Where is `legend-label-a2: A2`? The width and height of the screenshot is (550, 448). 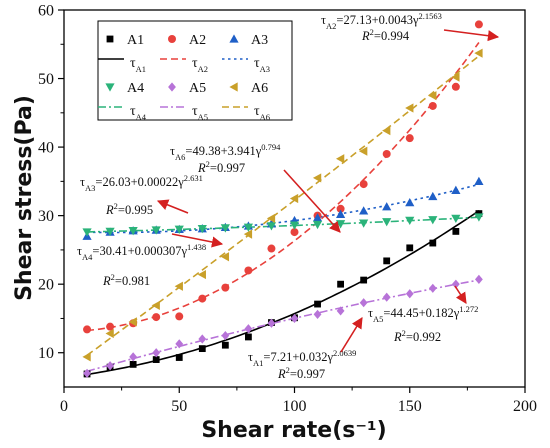
legend-label-a2: A2 is located at coordinates (197, 40).